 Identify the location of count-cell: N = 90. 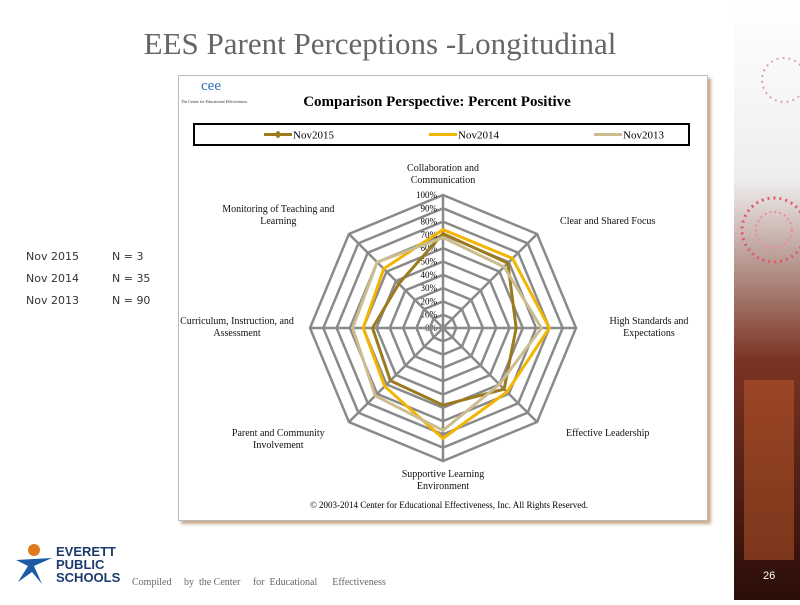
(131, 300).